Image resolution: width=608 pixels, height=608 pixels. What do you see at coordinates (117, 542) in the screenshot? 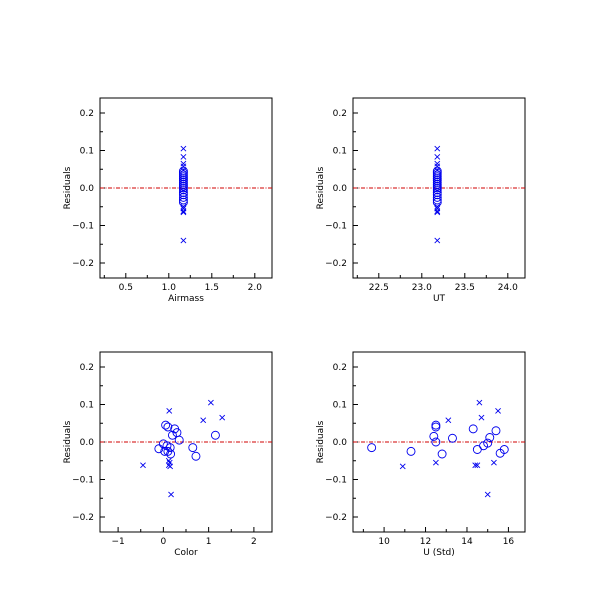
I see `x-tick-label: −1` at bounding box center [117, 542].